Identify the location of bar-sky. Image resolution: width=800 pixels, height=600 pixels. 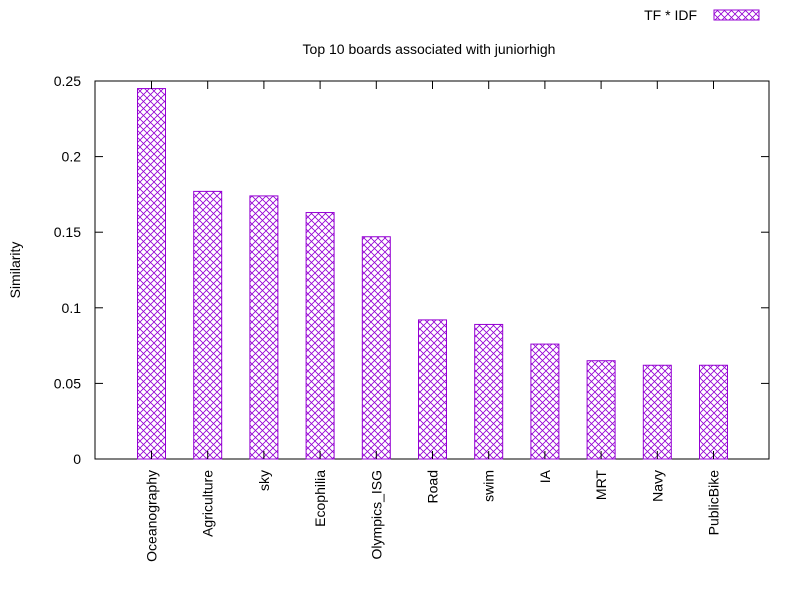
(264, 327).